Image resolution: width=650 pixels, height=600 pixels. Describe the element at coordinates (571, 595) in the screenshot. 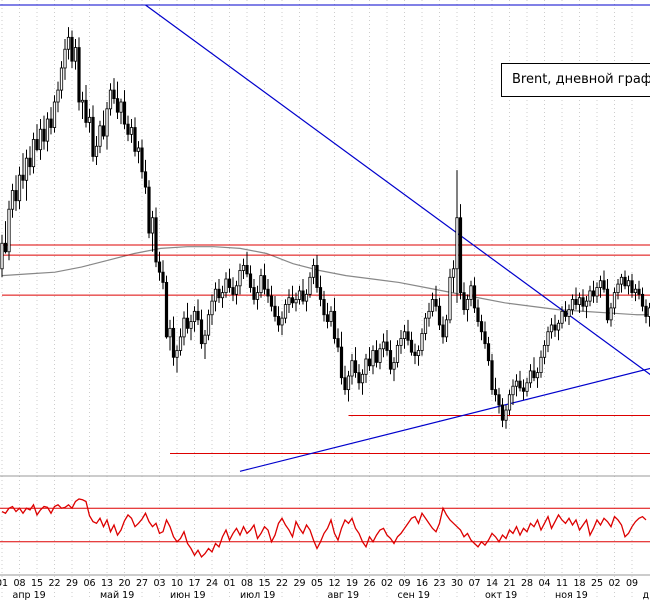

I see `month-label: ноя 19` at that location.